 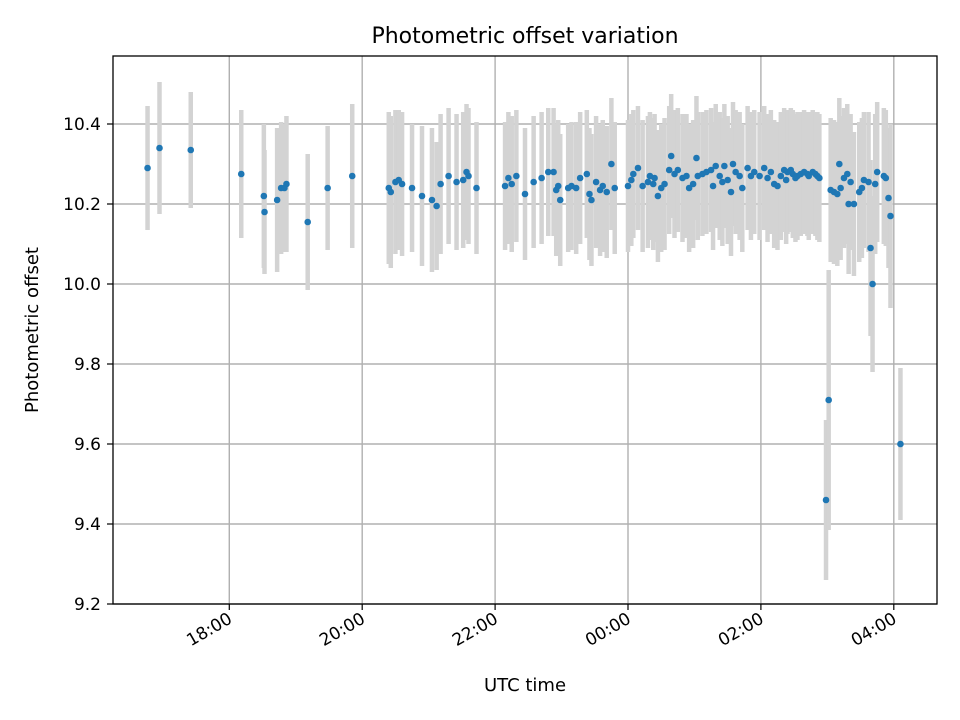 I want to click on y-tick-label: 10.2, so click(x=82, y=205).